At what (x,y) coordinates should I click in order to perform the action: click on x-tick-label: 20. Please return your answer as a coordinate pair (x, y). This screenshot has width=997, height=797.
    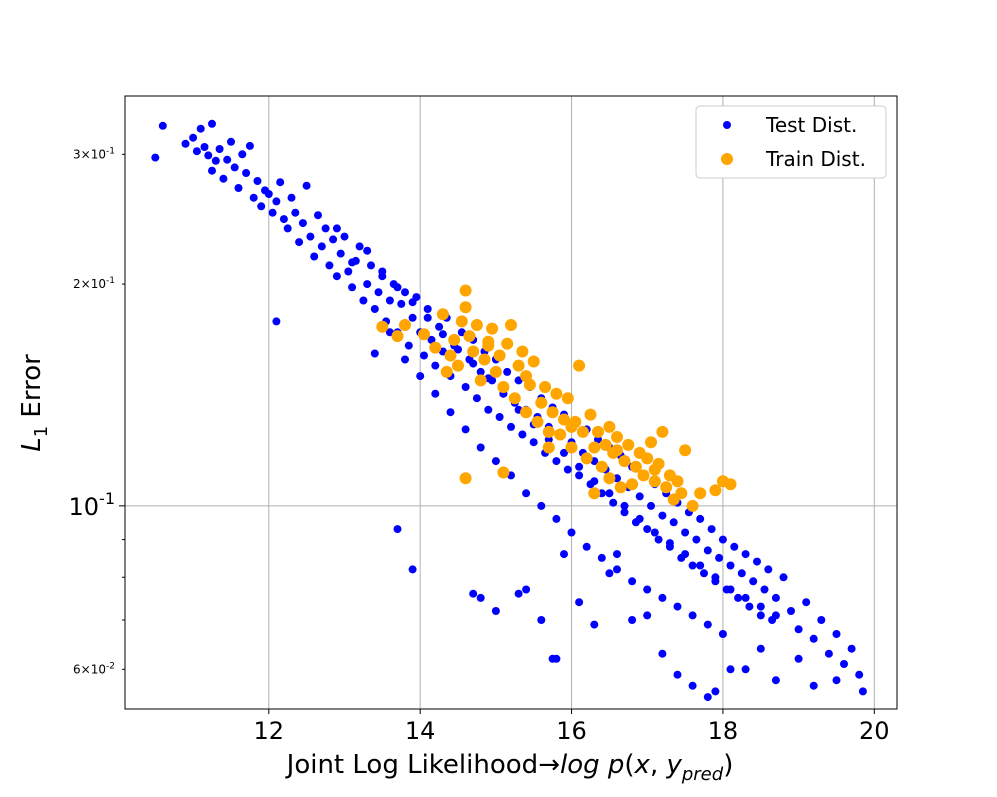
    Looking at the image, I should click on (874, 731).